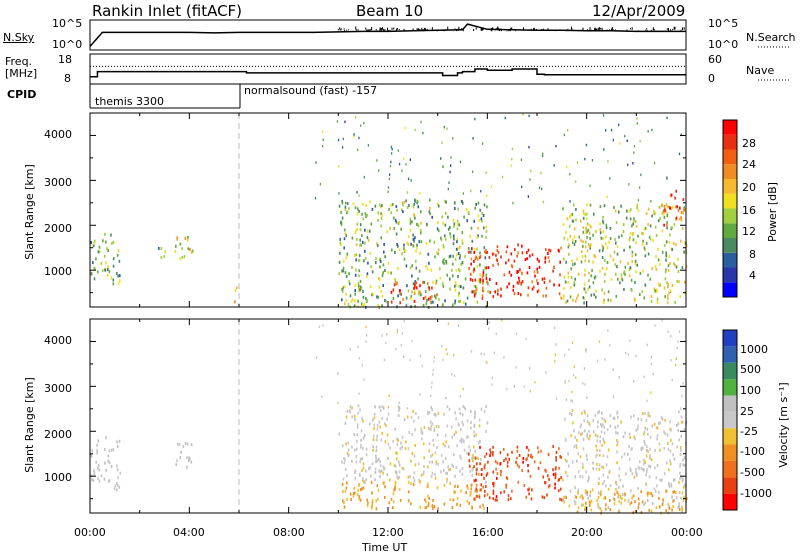 The image size is (800, 554). I want to click on xtick: 16:00, so click(488, 532).